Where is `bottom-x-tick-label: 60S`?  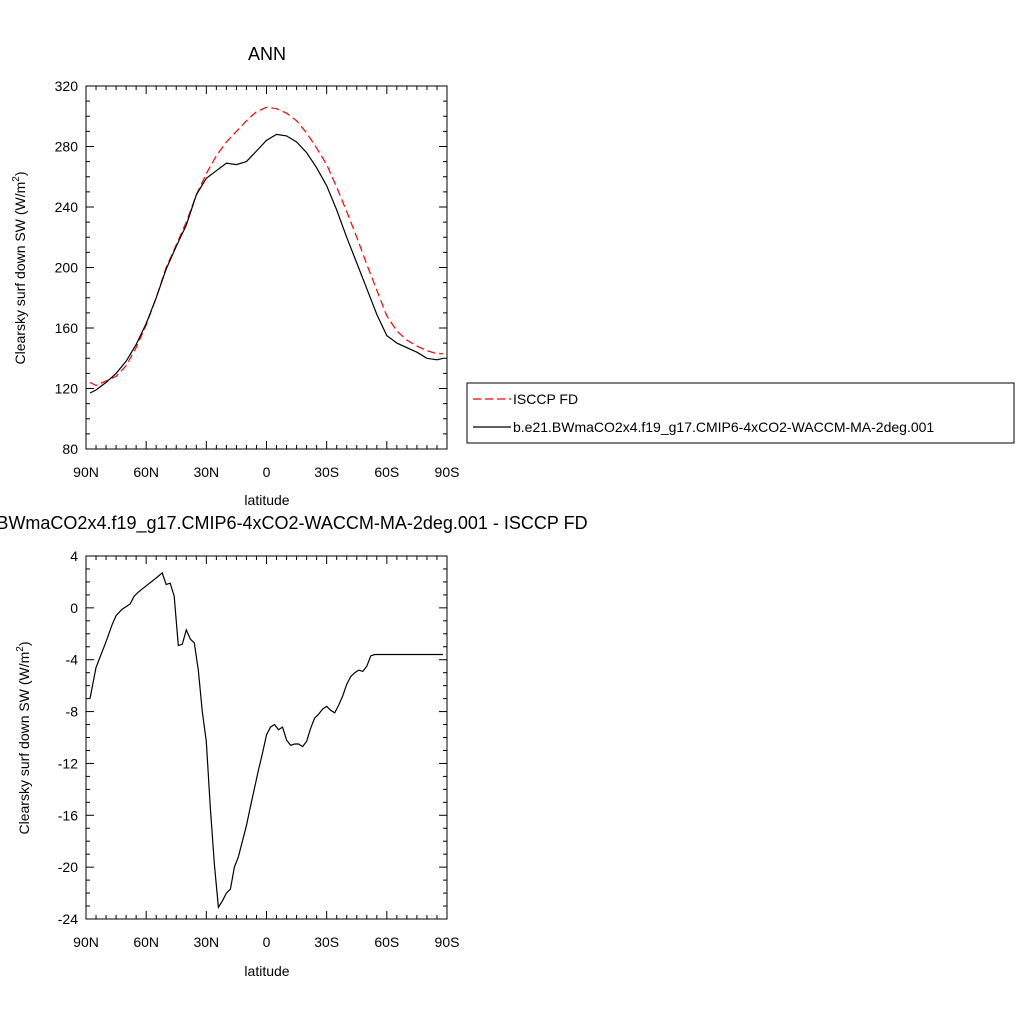 bottom-x-tick-label: 60S is located at coordinates (386, 942).